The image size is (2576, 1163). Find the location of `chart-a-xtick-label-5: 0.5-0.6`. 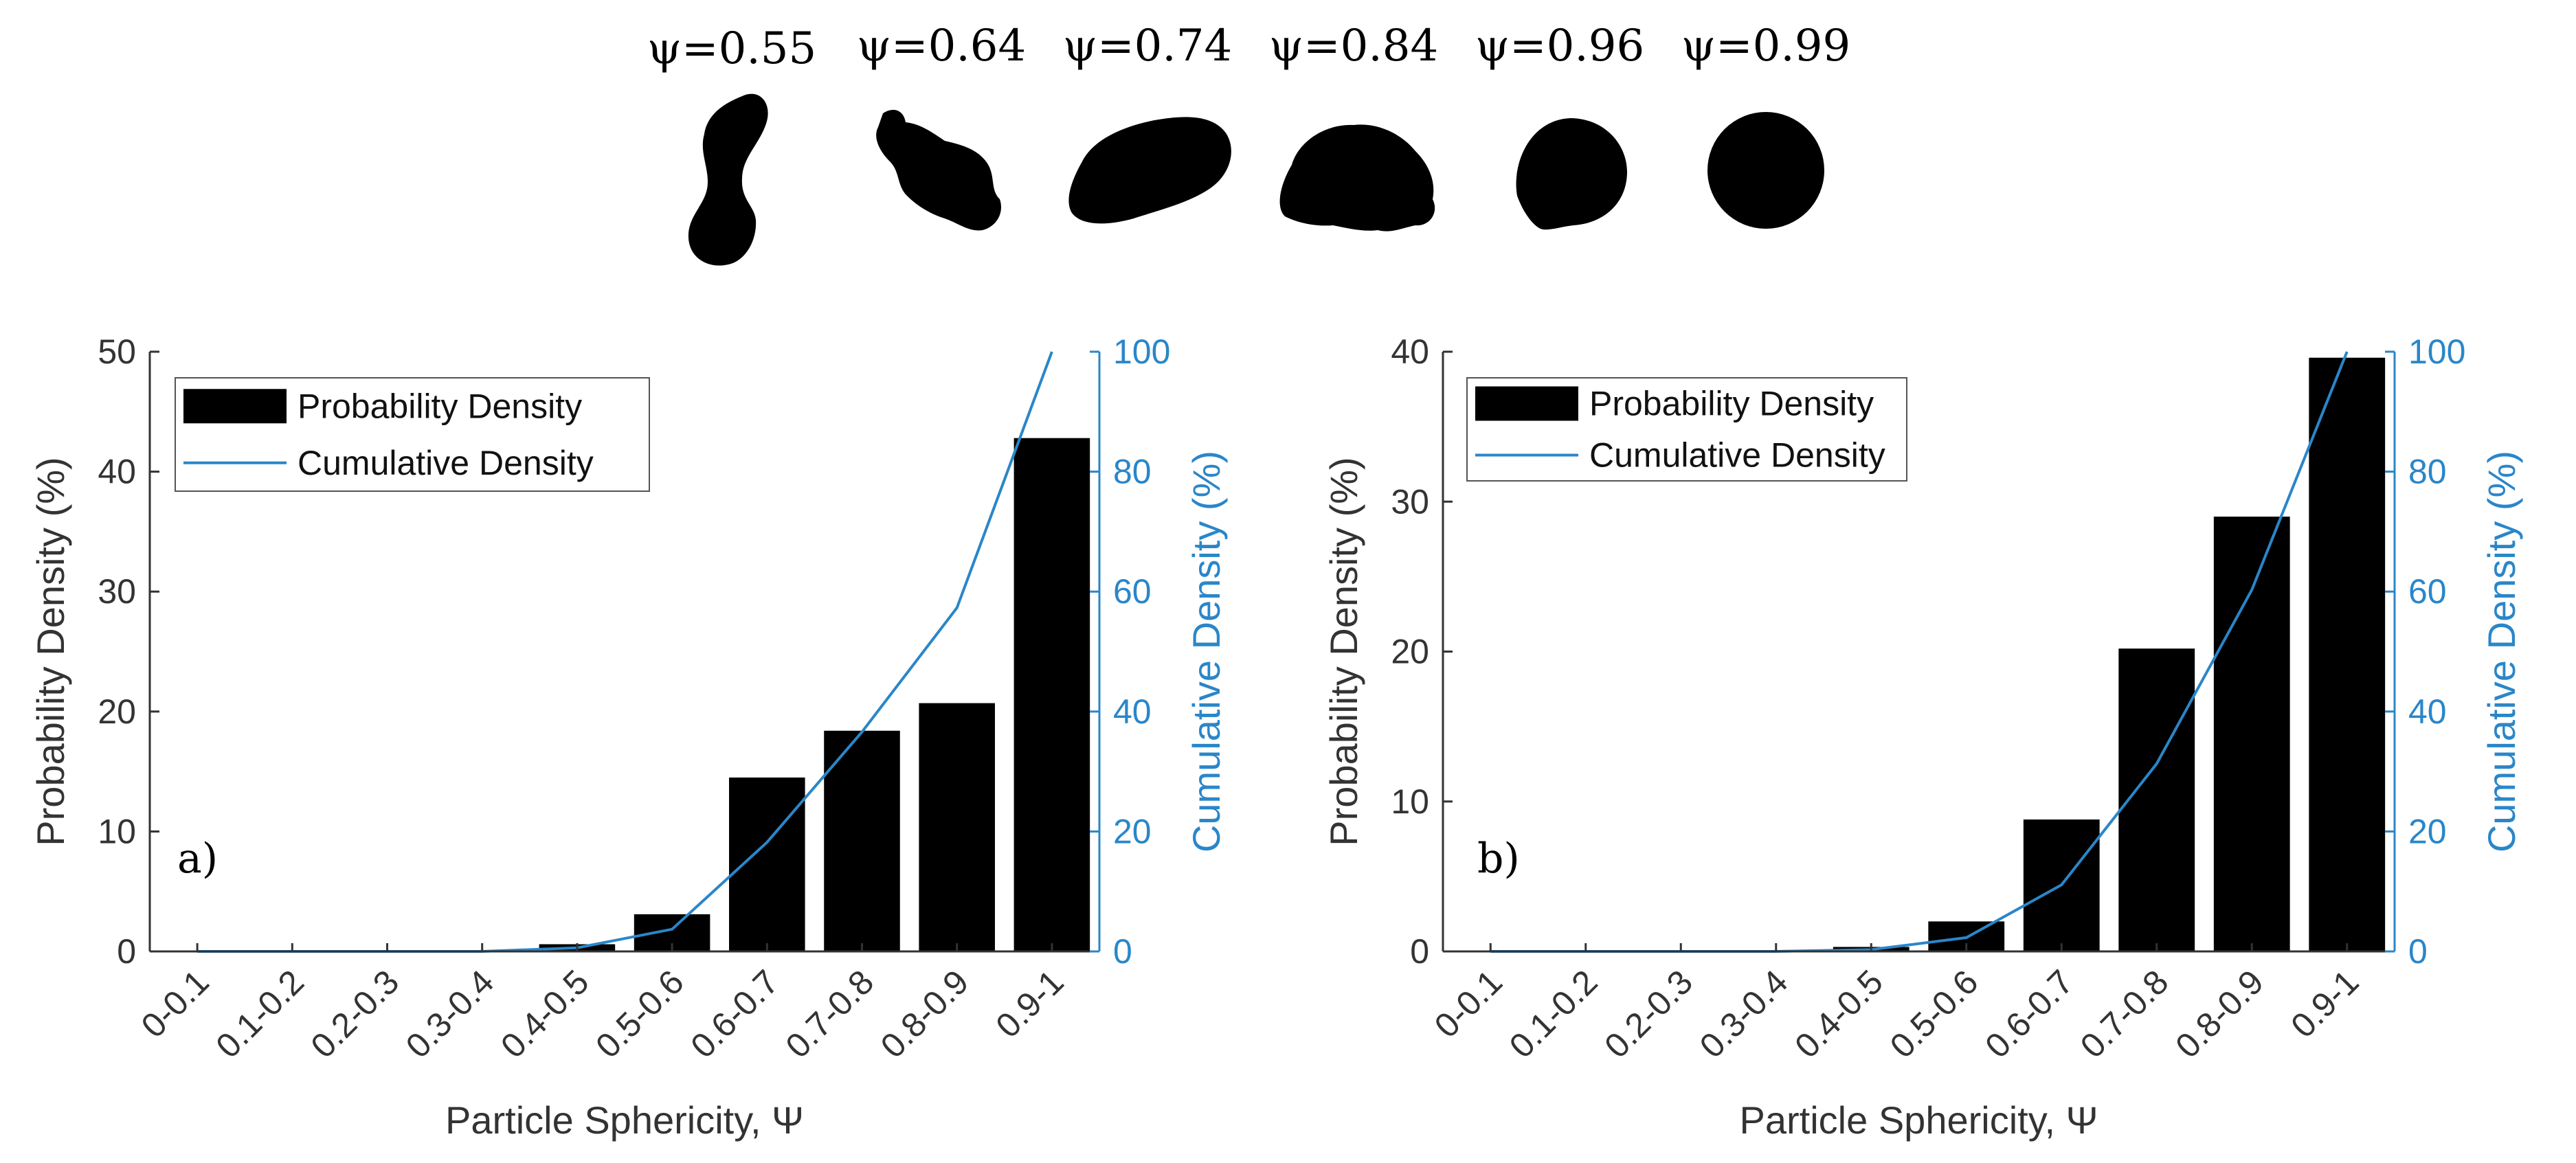

chart-a-xtick-label-5: 0.5-0.6 is located at coordinates (639, 1014).